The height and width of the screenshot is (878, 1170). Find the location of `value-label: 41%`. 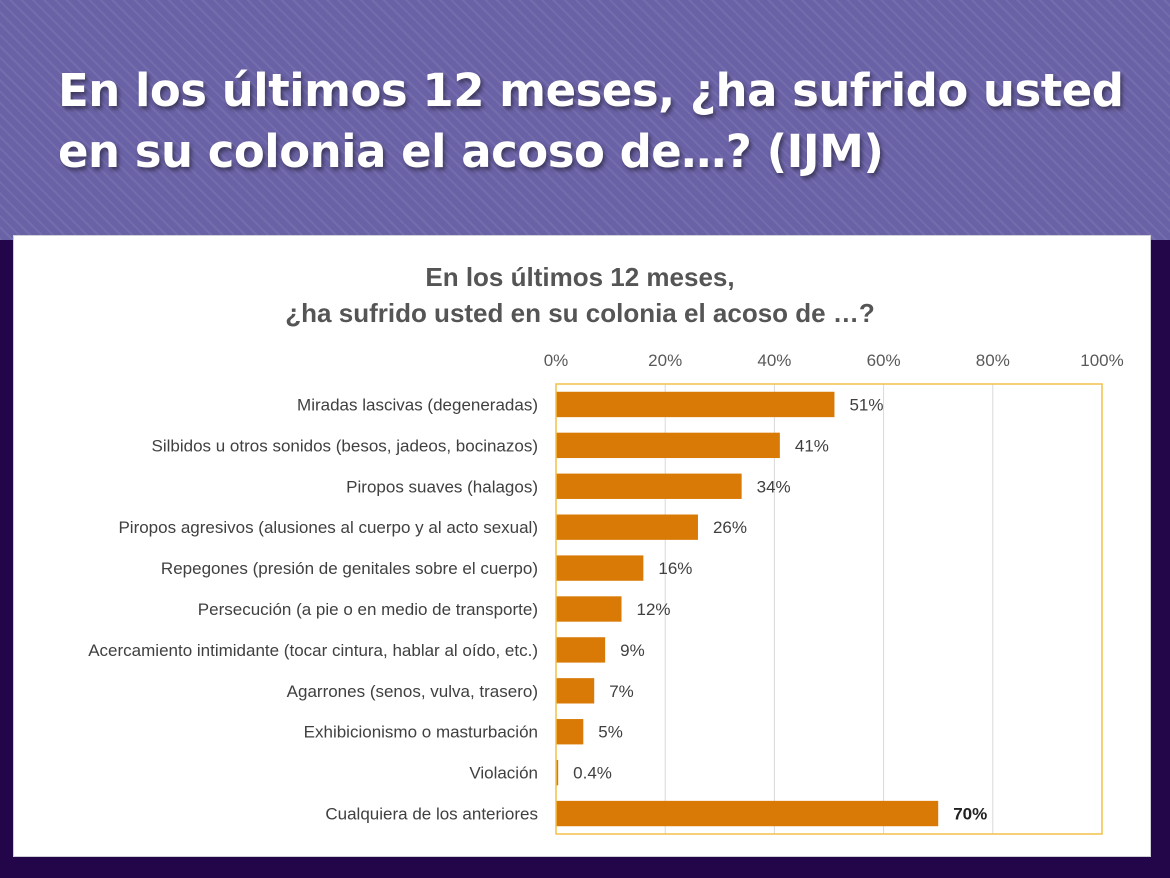

value-label: 41% is located at coordinates (812, 445).